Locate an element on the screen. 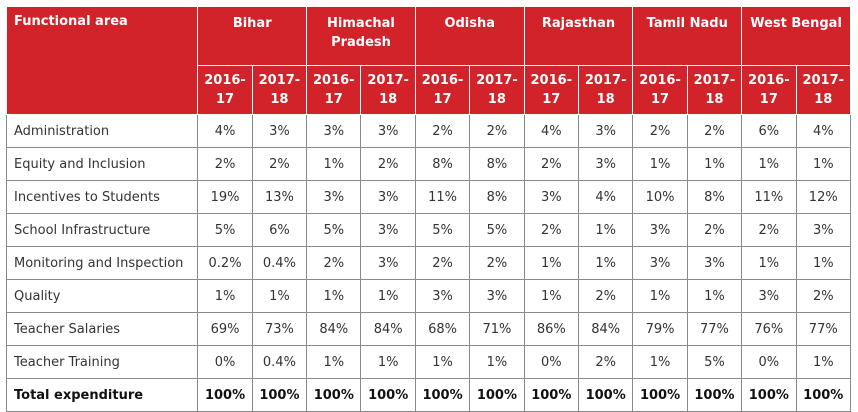 The height and width of the screenshot is (412, 858). row-label: Total expenditure is located at coordinates (102, 395).